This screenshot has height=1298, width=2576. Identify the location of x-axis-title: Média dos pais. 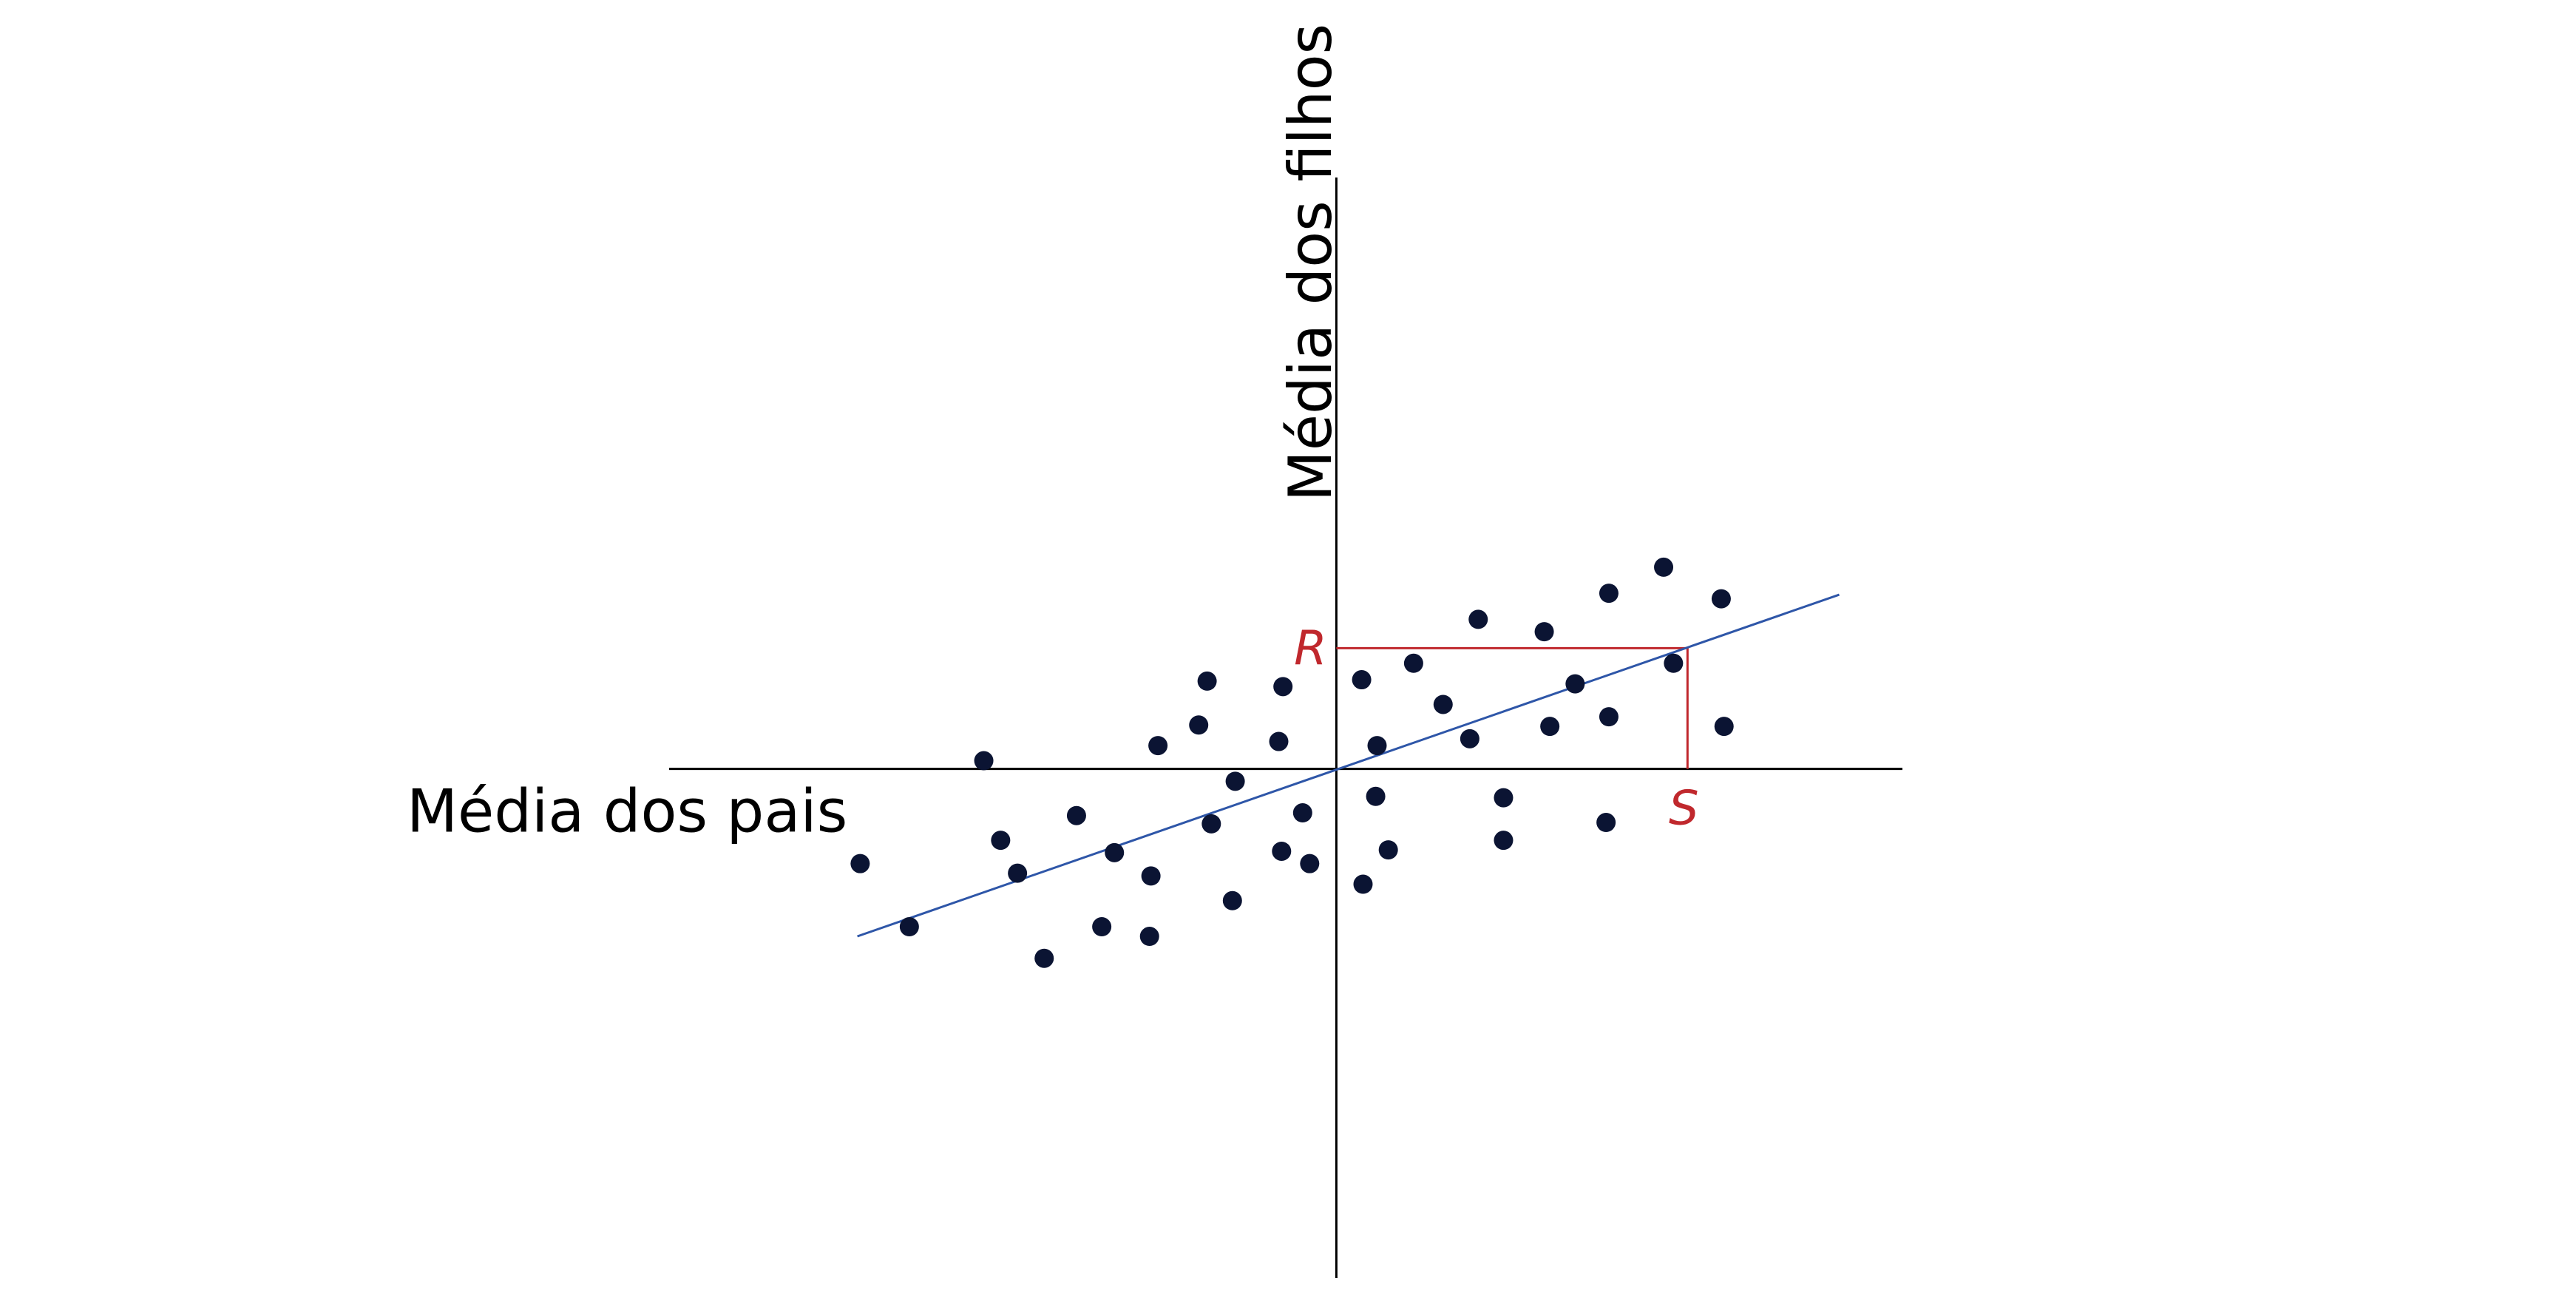
(627, 812).